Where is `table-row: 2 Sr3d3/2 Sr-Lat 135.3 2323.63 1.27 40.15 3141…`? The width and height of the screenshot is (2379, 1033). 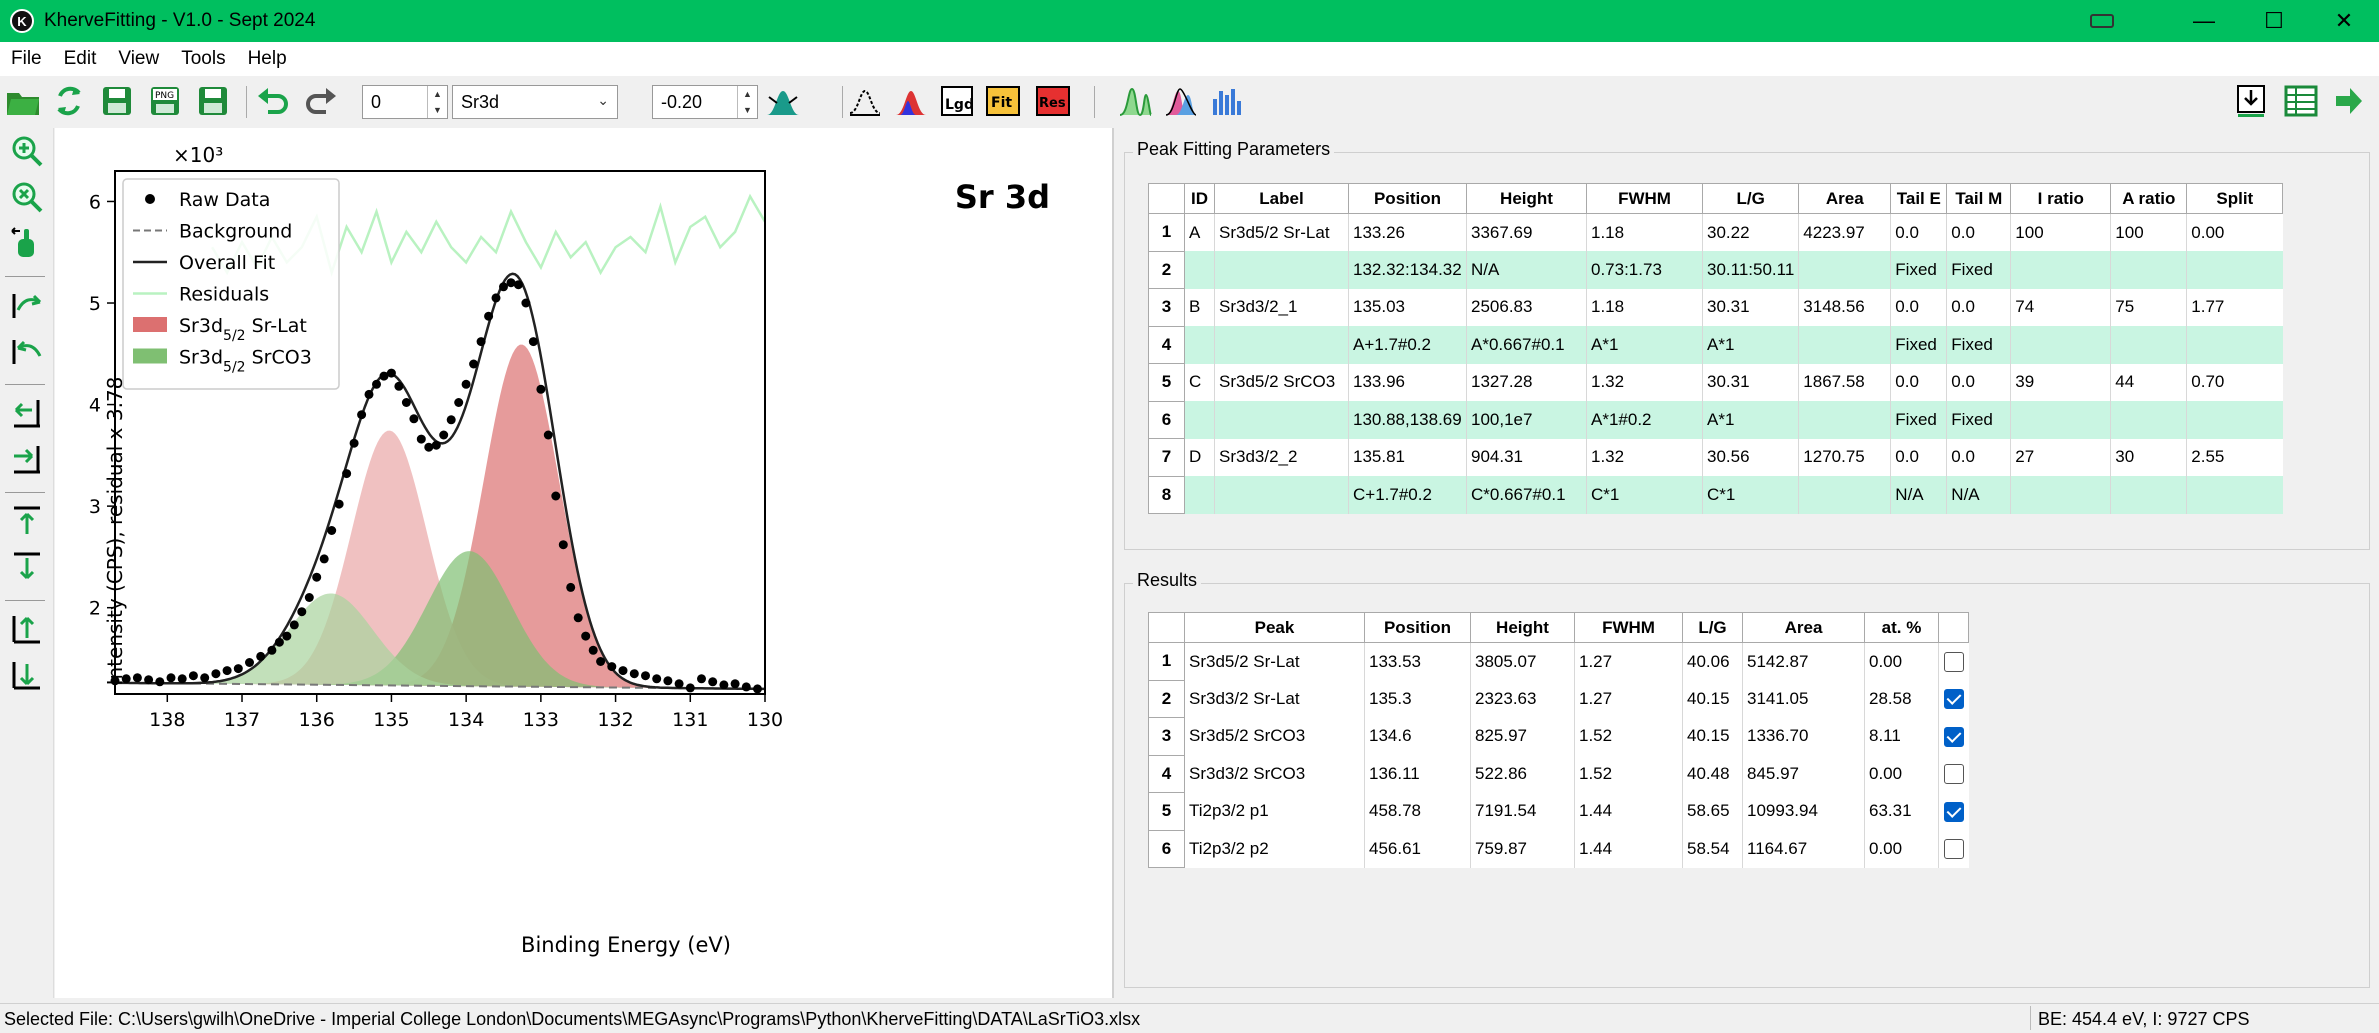
table-row: 2 Sr3d3/2 Sr-Lat 135.3 2323.63 1.27 40.15 3141… is located at coordinates (1558, 698).